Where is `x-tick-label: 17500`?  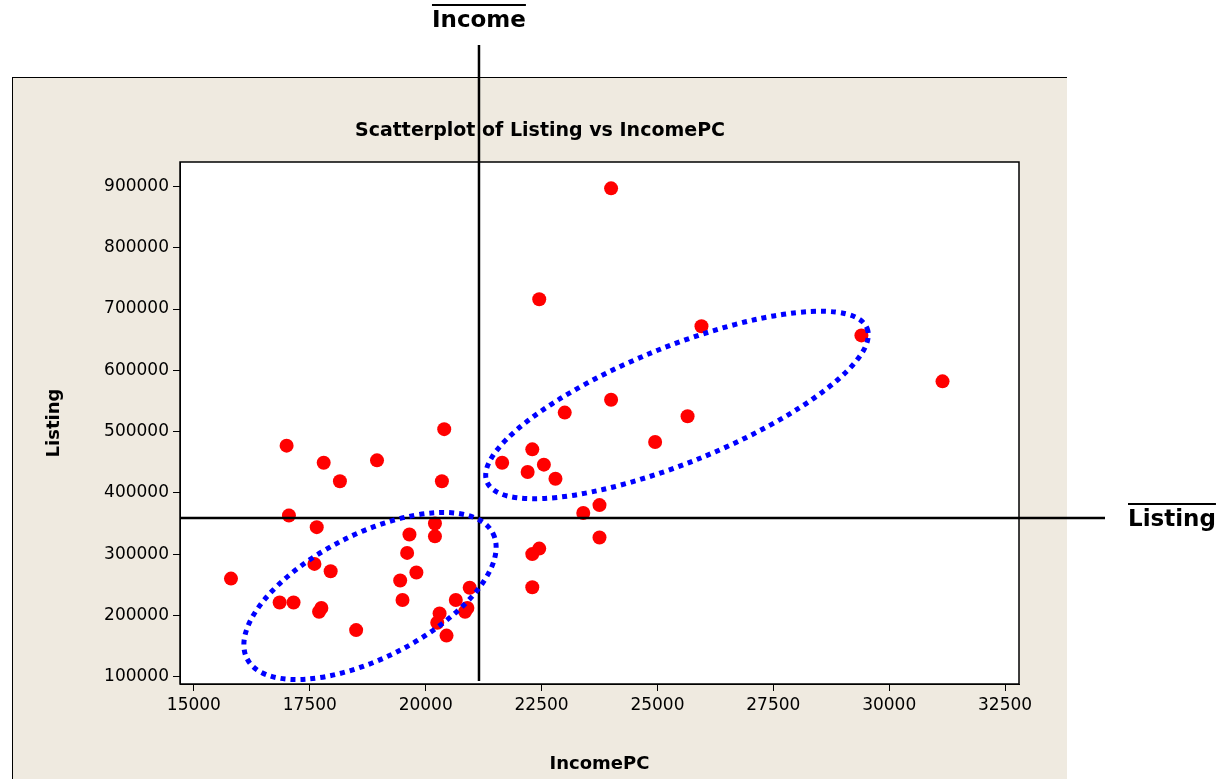 x-tick-label: 17500 is located at coordinates (309, 703).